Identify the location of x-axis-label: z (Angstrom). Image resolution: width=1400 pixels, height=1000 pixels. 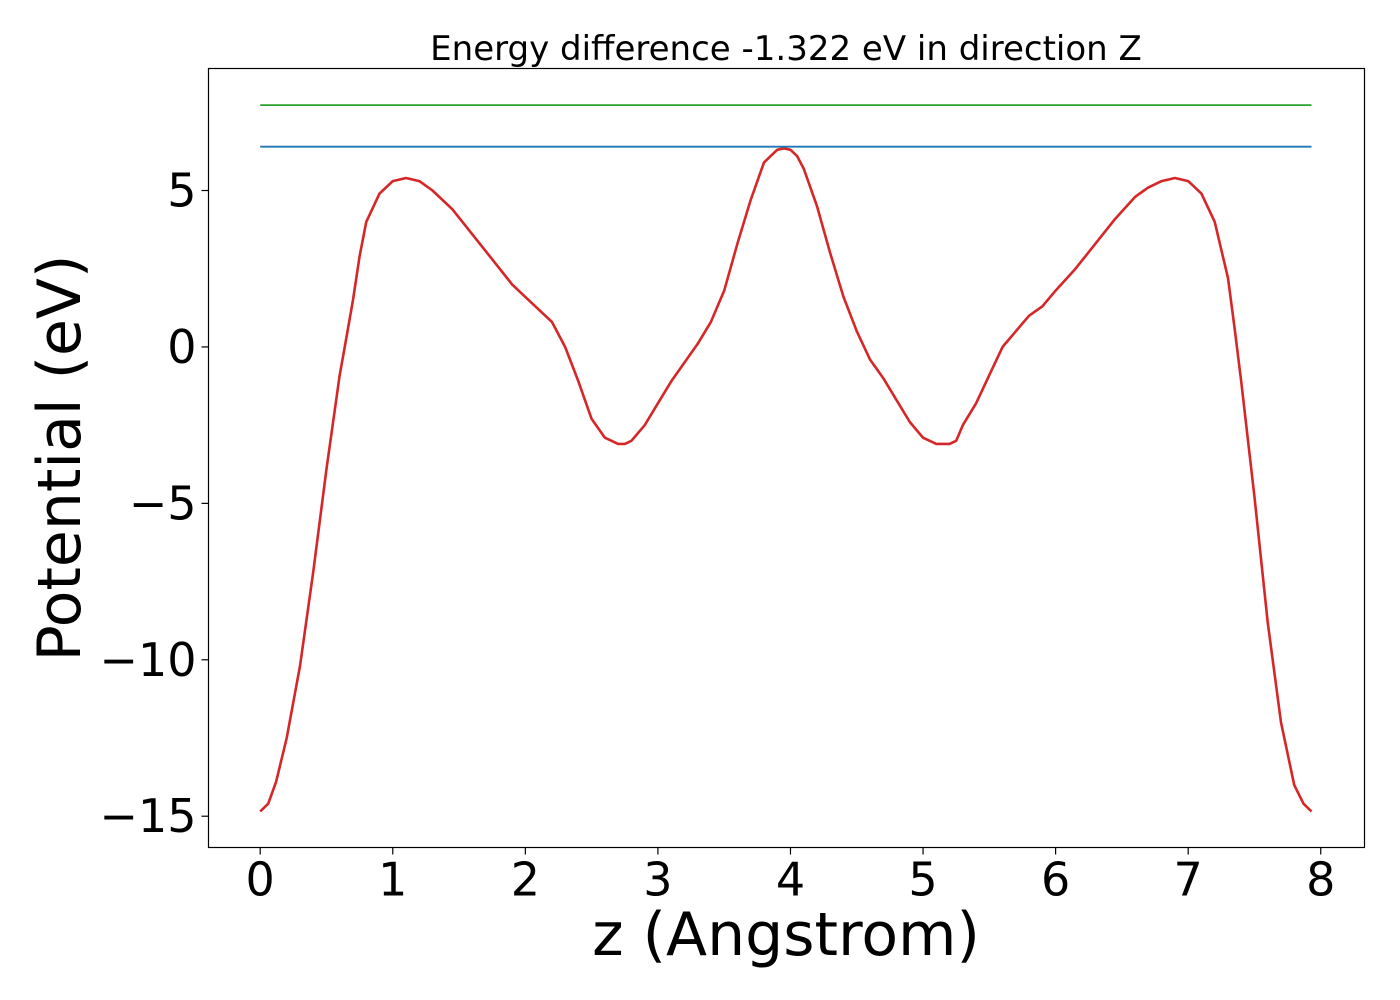
(786, 935).